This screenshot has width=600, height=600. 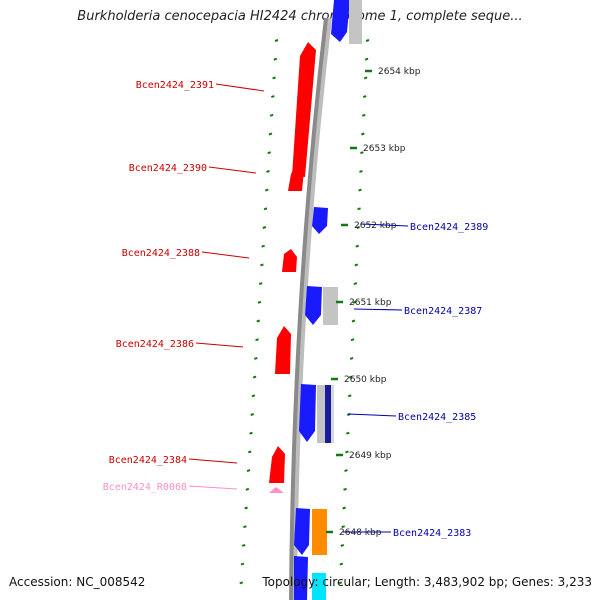 What do you see at coordinates (365, 380) in the screenshot?
I see `tick-label: 2650 kbp` at bounding box center [365, 380].